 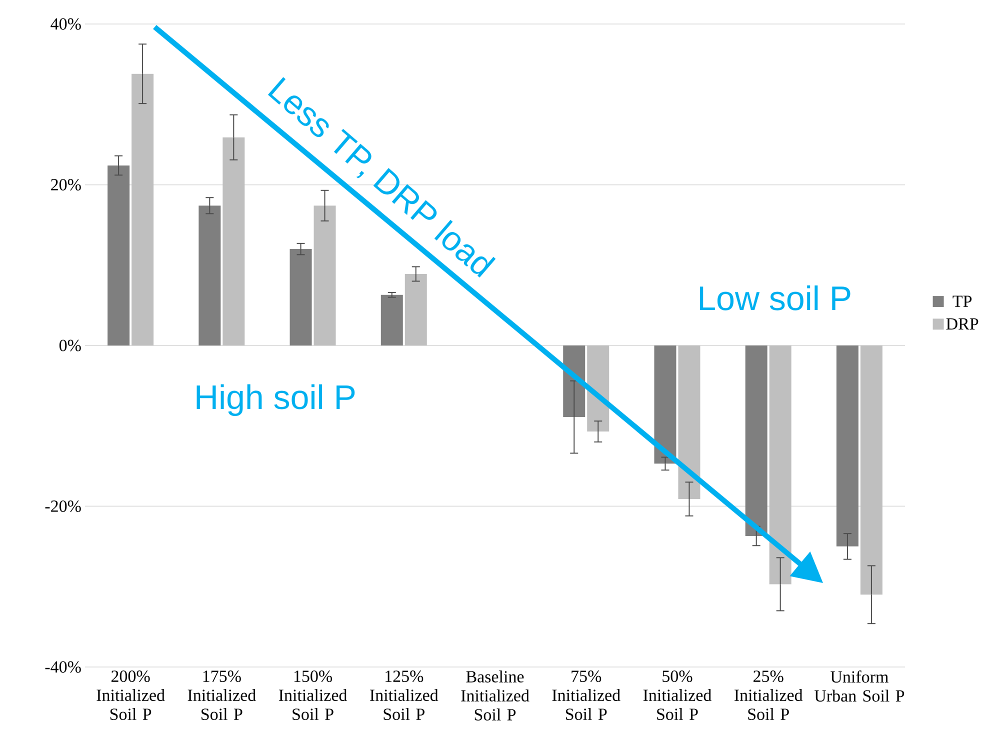 What do you see at coordinates (130, 695) in the screenshot?
I see `x-tick-label: 200% Initialized Soil P` at bounding box center [130, 695].